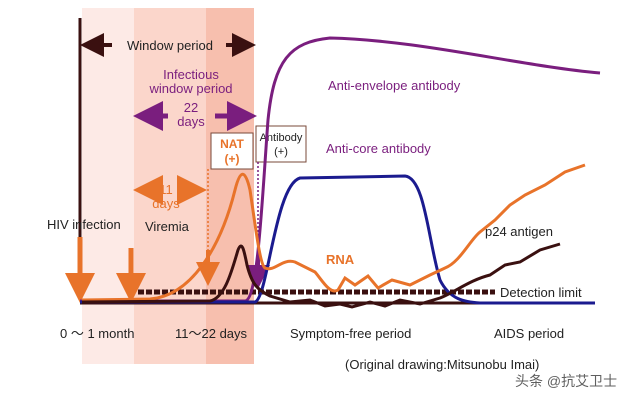  What do you see at coordinates (190, 88) in the screenshot?
I see `infectious-window-label-2: window period` at bounding box center [190, 88].